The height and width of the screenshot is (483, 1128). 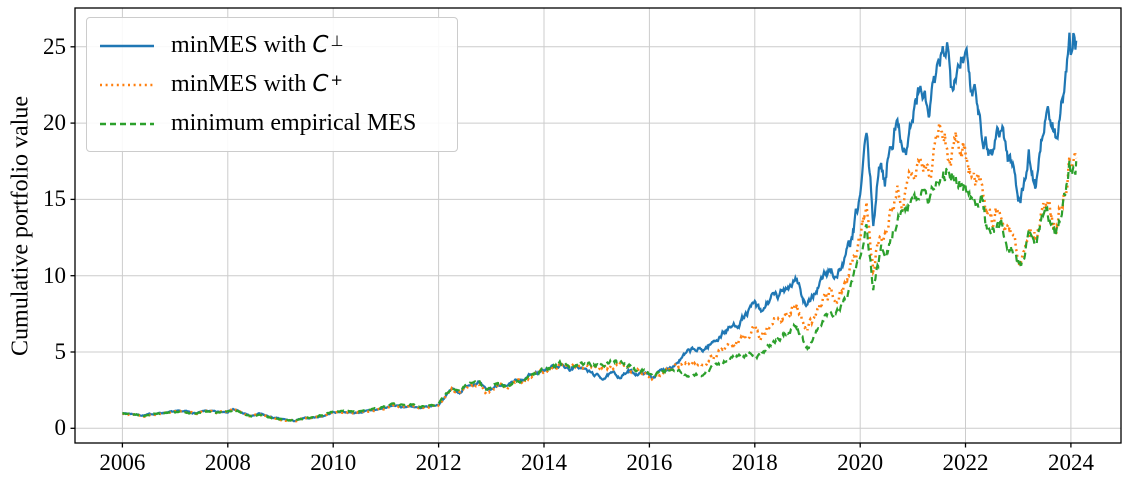 I want to click on legend-line-sample-dotted, so click(x=127, y=84).